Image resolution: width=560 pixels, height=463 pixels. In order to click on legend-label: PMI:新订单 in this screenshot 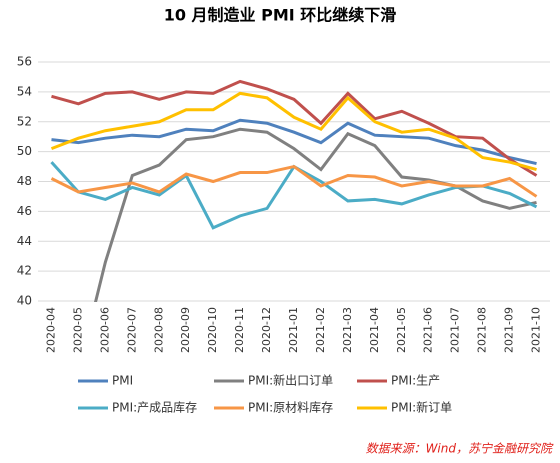, I will do `click(421, 407)`.